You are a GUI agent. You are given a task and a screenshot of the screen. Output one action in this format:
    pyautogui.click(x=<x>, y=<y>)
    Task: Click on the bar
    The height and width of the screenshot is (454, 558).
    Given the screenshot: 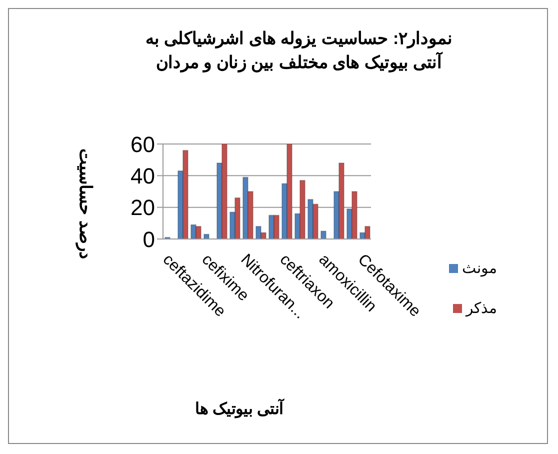 What is the action you would take?
    pyautogui.click(x=323, y=234)
    